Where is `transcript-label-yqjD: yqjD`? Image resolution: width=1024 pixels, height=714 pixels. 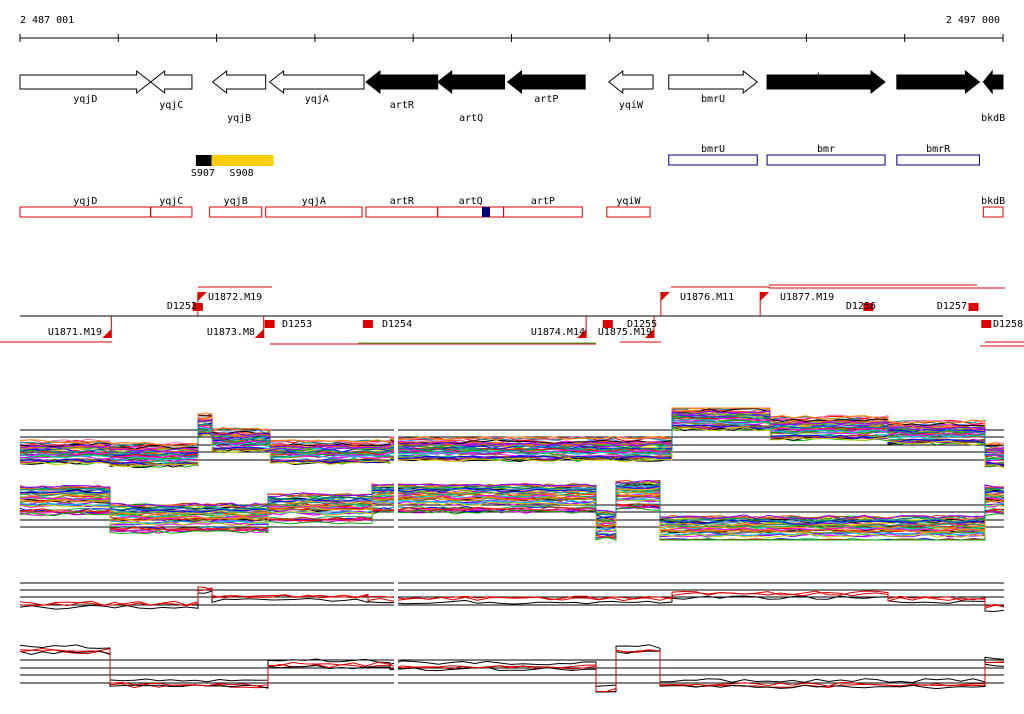
transcript-label-yqjD: yqjD is located at coordinates (85, 201).